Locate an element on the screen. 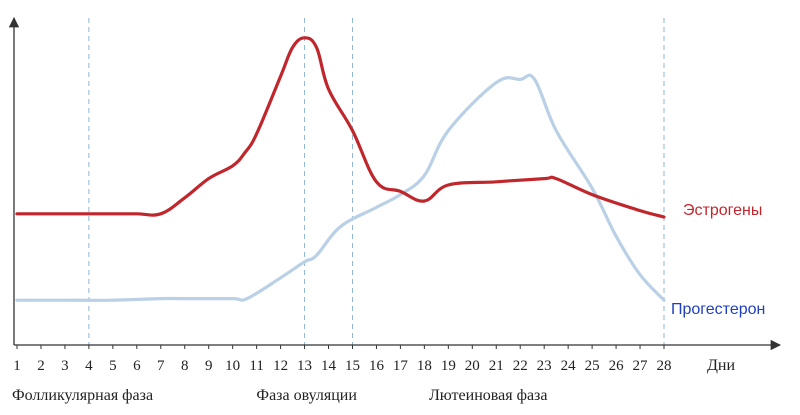 The width and height of the screenshot is (800, 415). x-tick-label: 12 is located at coordinates (280, 366).